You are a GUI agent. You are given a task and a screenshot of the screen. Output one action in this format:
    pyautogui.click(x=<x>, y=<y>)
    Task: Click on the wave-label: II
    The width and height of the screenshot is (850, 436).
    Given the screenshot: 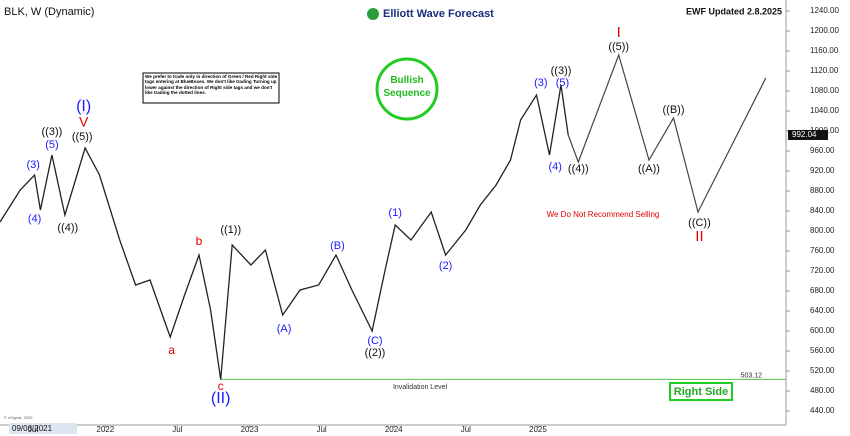 What is the action you would take?
    pyautogui.click(x=699, y=236)
    